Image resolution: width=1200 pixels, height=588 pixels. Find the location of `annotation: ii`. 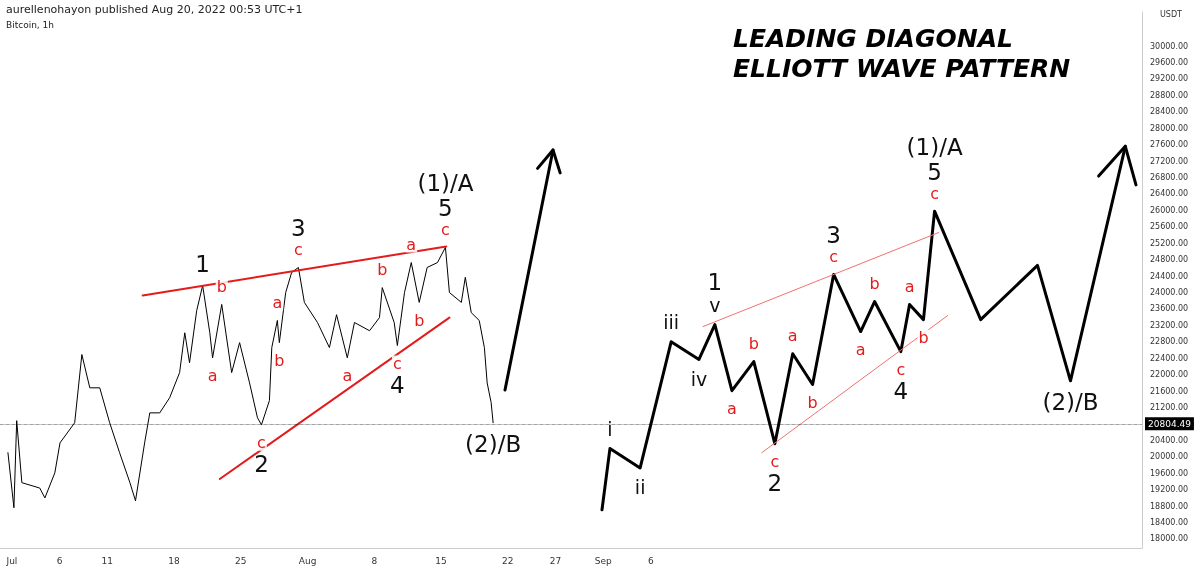

annotation: ii is located at coordinates (640, 487).